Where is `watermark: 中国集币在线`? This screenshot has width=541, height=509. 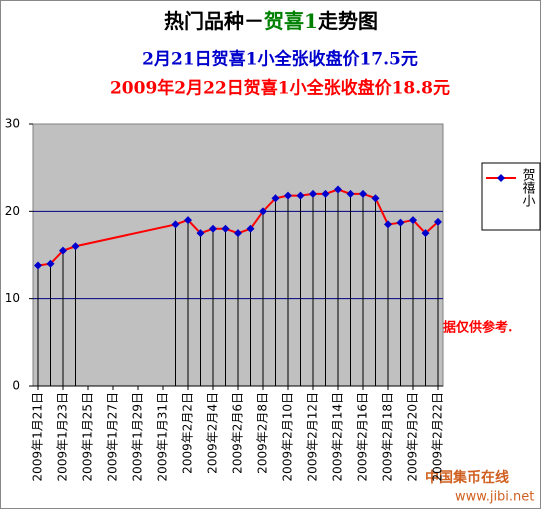 watermark: 中国集币在线 is located at coordinates (467, 477).